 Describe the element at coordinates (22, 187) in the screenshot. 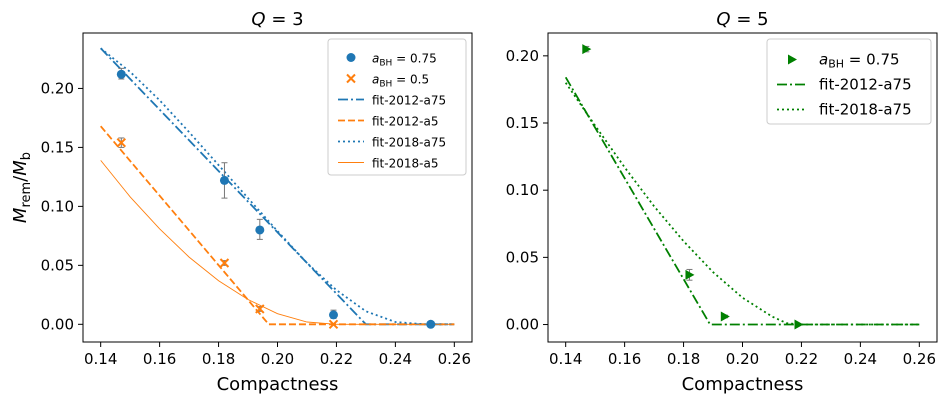

I see `y-axis-label: Mrem/Mb` at that location.